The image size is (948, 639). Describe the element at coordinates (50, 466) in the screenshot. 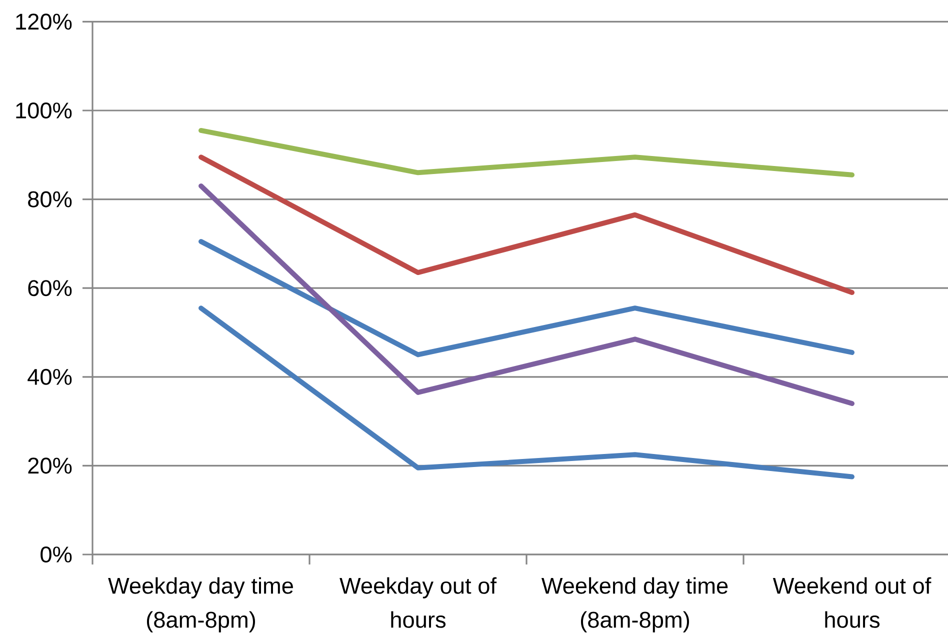

I see `y-tick-label: 20%` at that location.